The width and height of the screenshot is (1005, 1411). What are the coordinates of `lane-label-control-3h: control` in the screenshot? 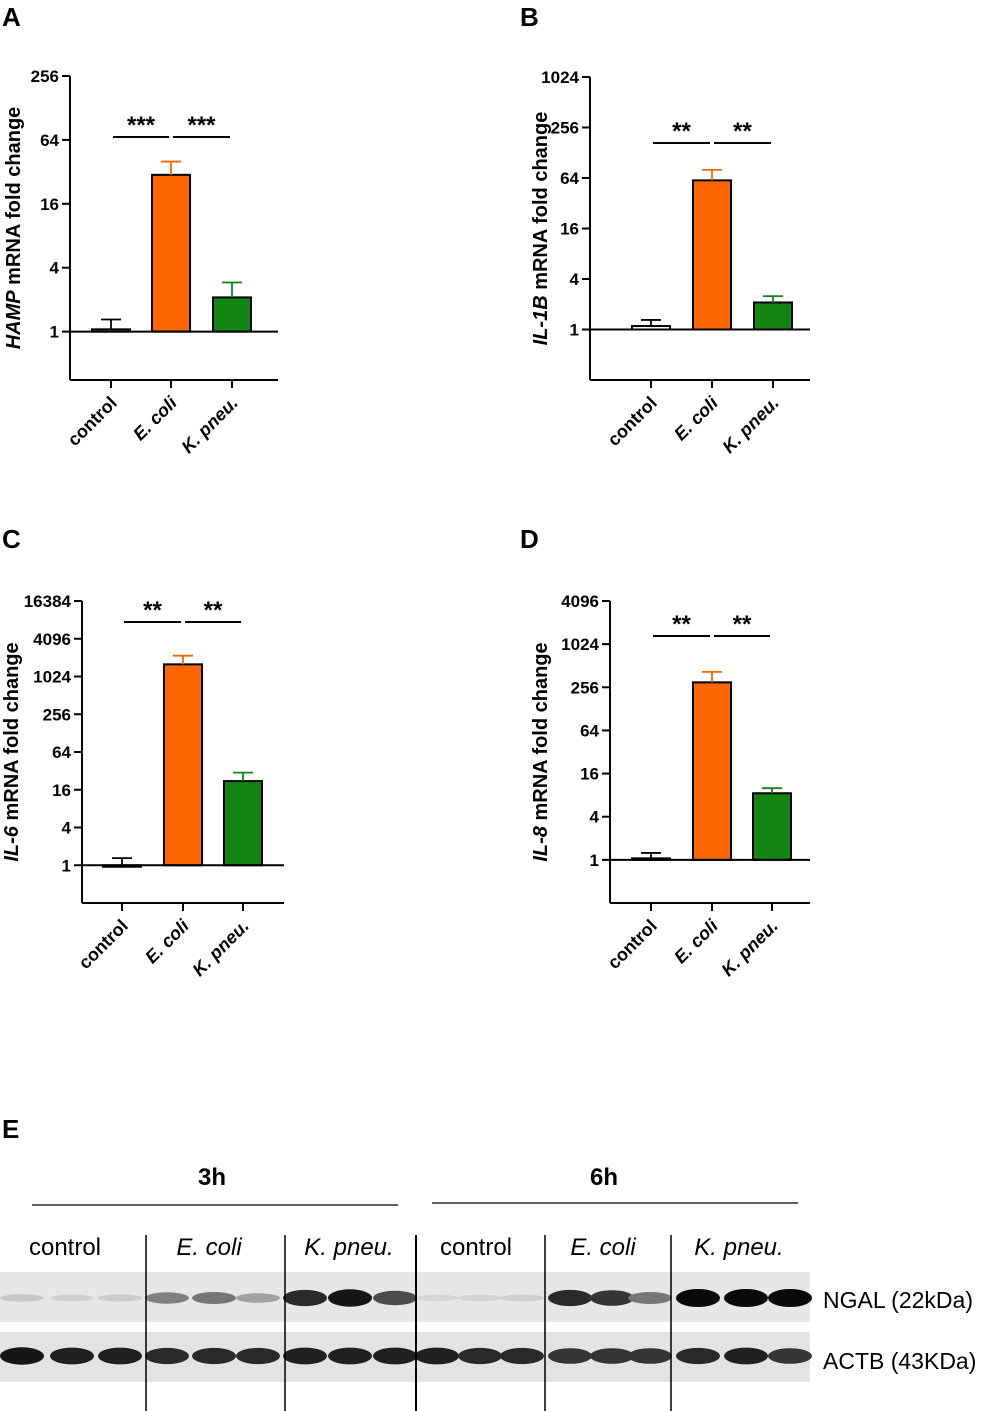 It's located at (65, 1247).